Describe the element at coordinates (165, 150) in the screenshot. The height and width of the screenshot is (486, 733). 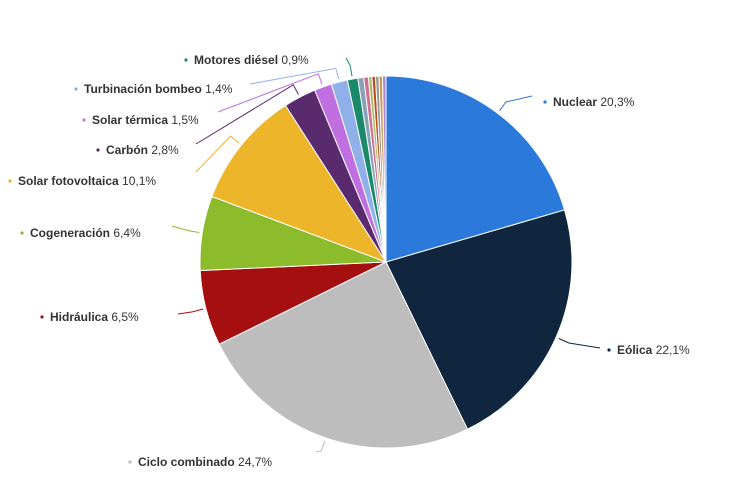
I see `slice-label-value: 2,8%` at that location.